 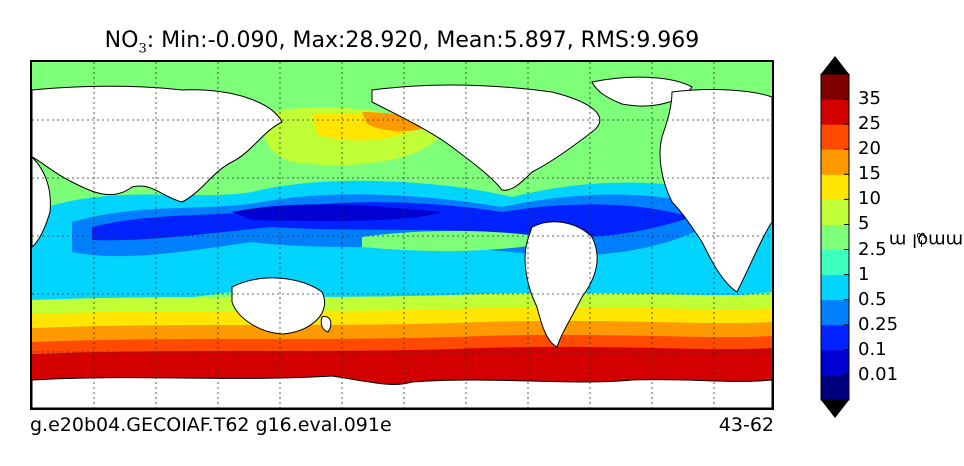 What do you see at coordinates (486, 137) in the screenshot?
I see `land-north-america` at bounding box center [486, 137].